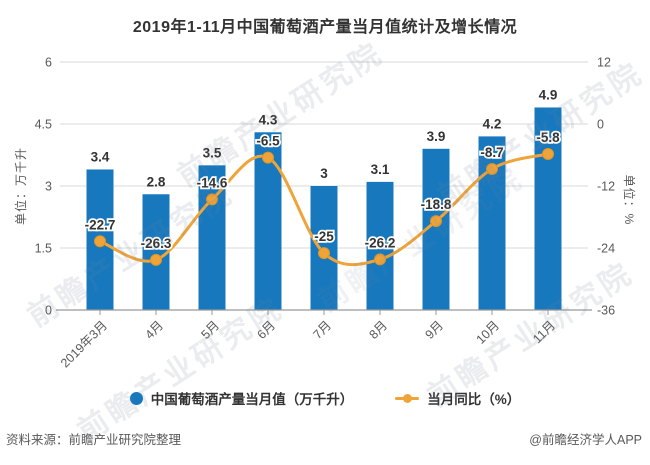  I want to click on line-value-label: -26.2, so click(380, 242).